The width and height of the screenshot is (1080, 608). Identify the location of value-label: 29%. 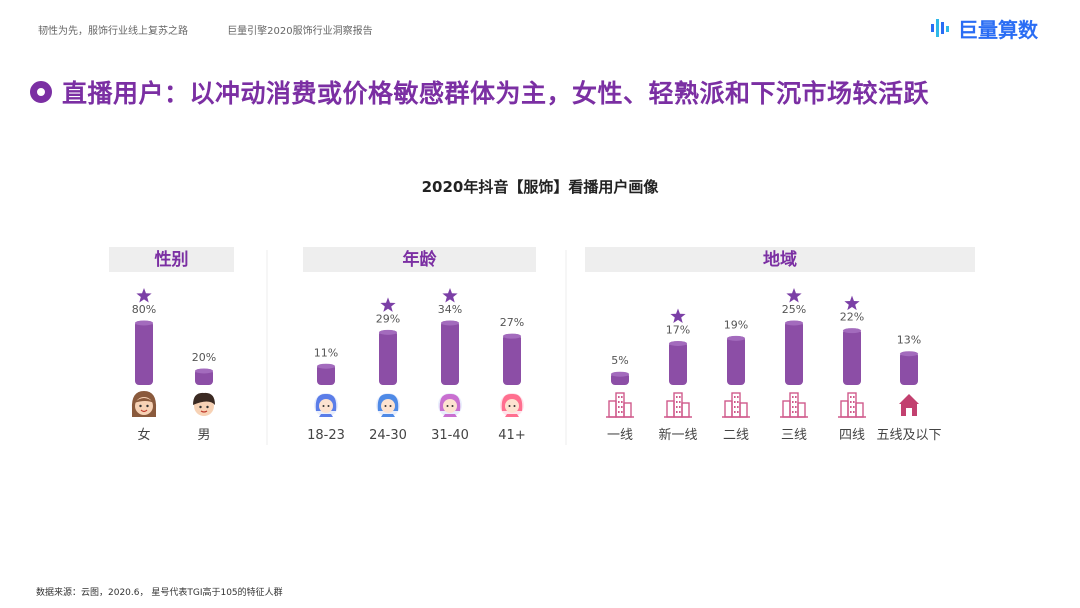
(388, 318).